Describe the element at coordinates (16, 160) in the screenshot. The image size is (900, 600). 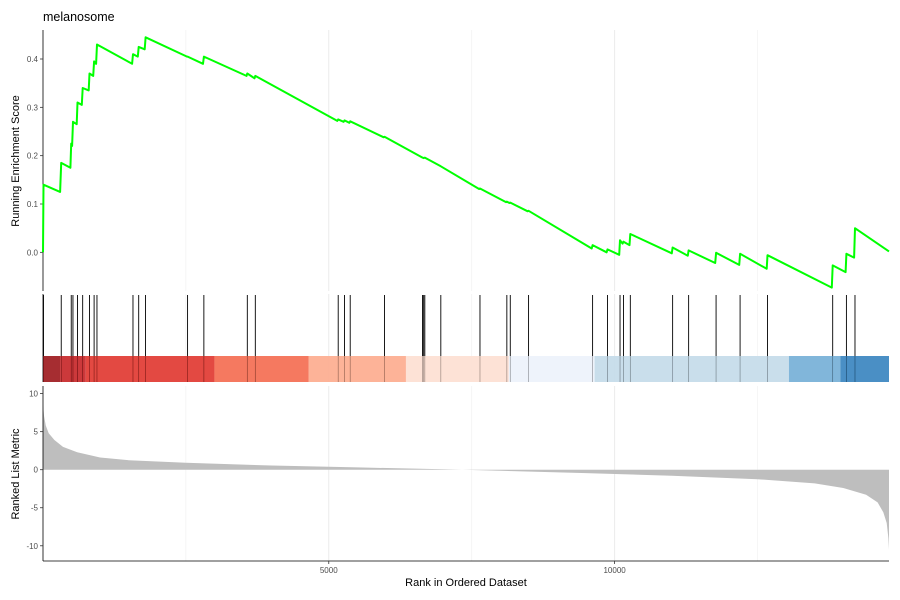
I see `running-score-ylabel: Running Enrichment Score` at that location.